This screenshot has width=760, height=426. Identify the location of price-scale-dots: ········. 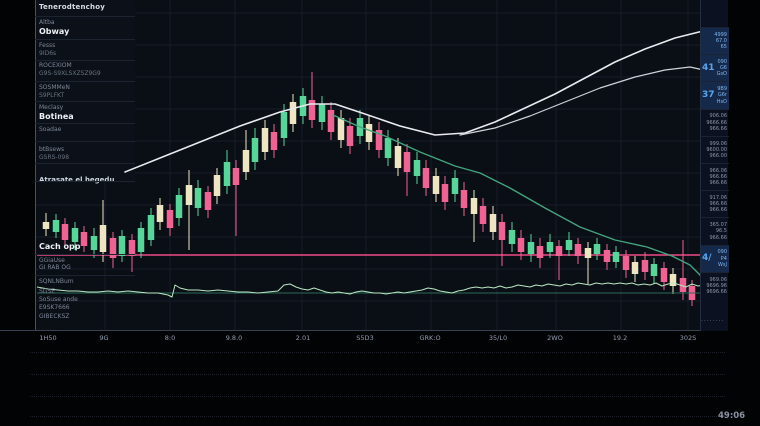
(713, 321).